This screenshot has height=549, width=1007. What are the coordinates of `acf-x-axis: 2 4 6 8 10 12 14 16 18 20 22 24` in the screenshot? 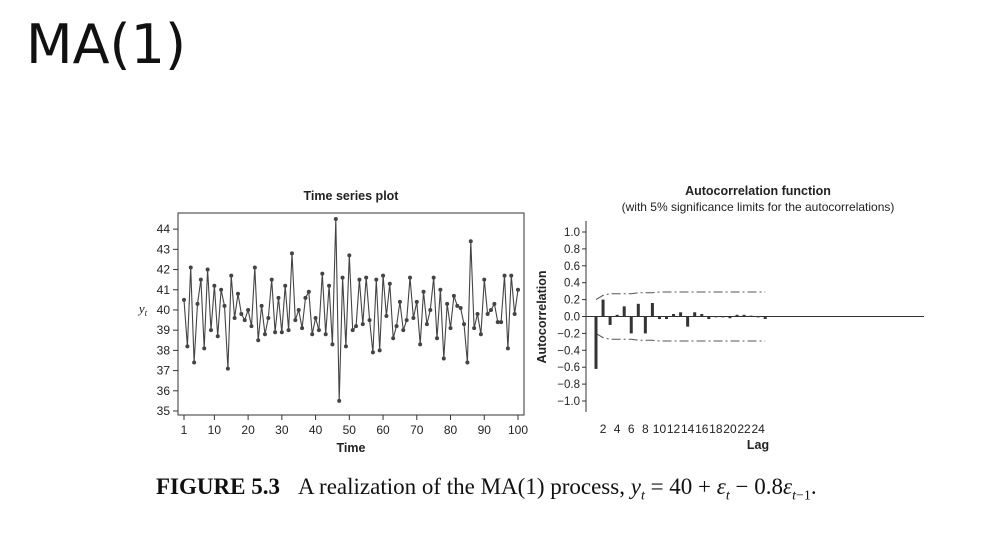 It's located at (682, 429).